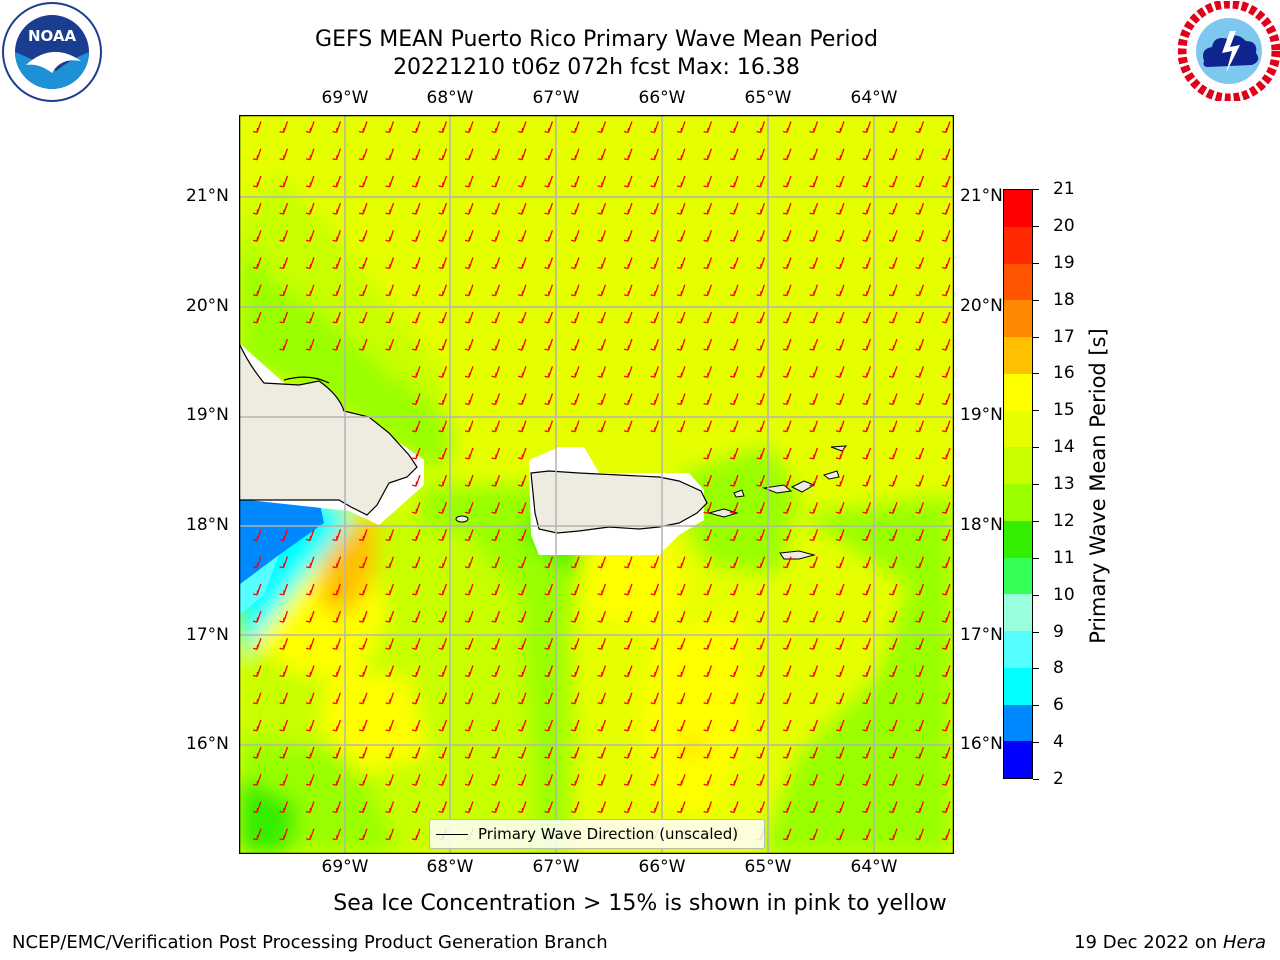 The image size is (1280, 960). Describe the element at coordinates (306, 380) in the screenshot. I see `coastline` at that location.